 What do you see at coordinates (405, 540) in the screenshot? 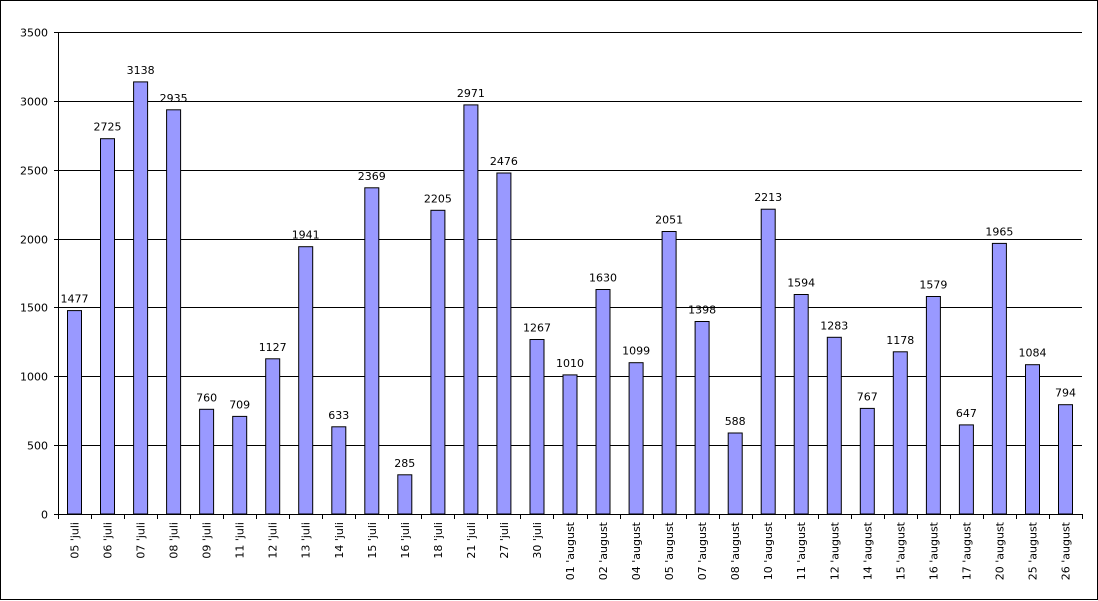
I see `x-category-label: 16 'juli` at bounding box center [405, 540].